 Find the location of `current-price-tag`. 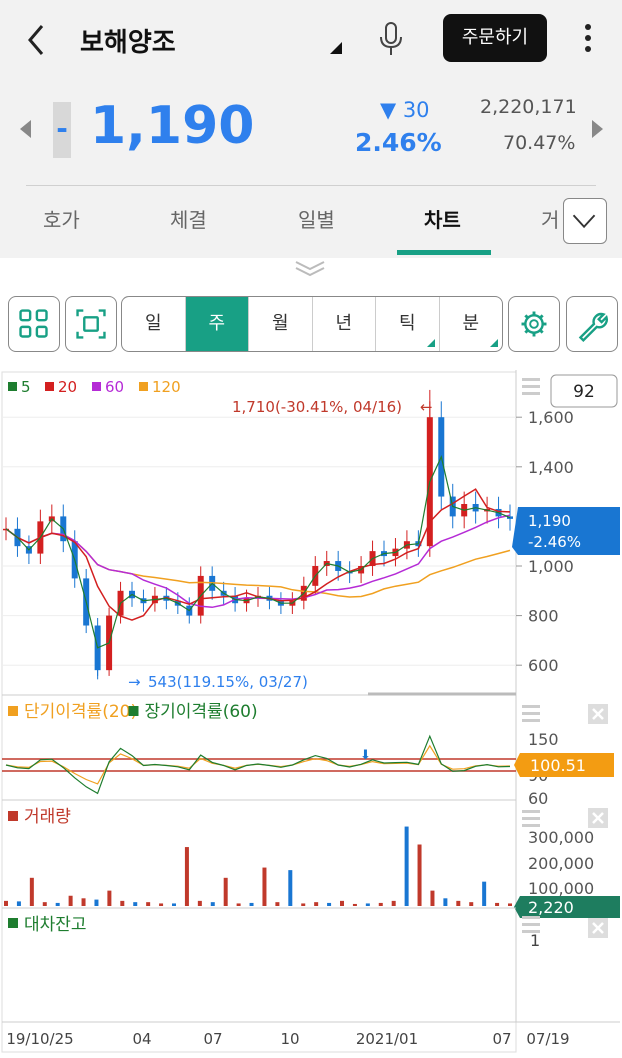

current-price-tag is located at coordinates (566, 531).